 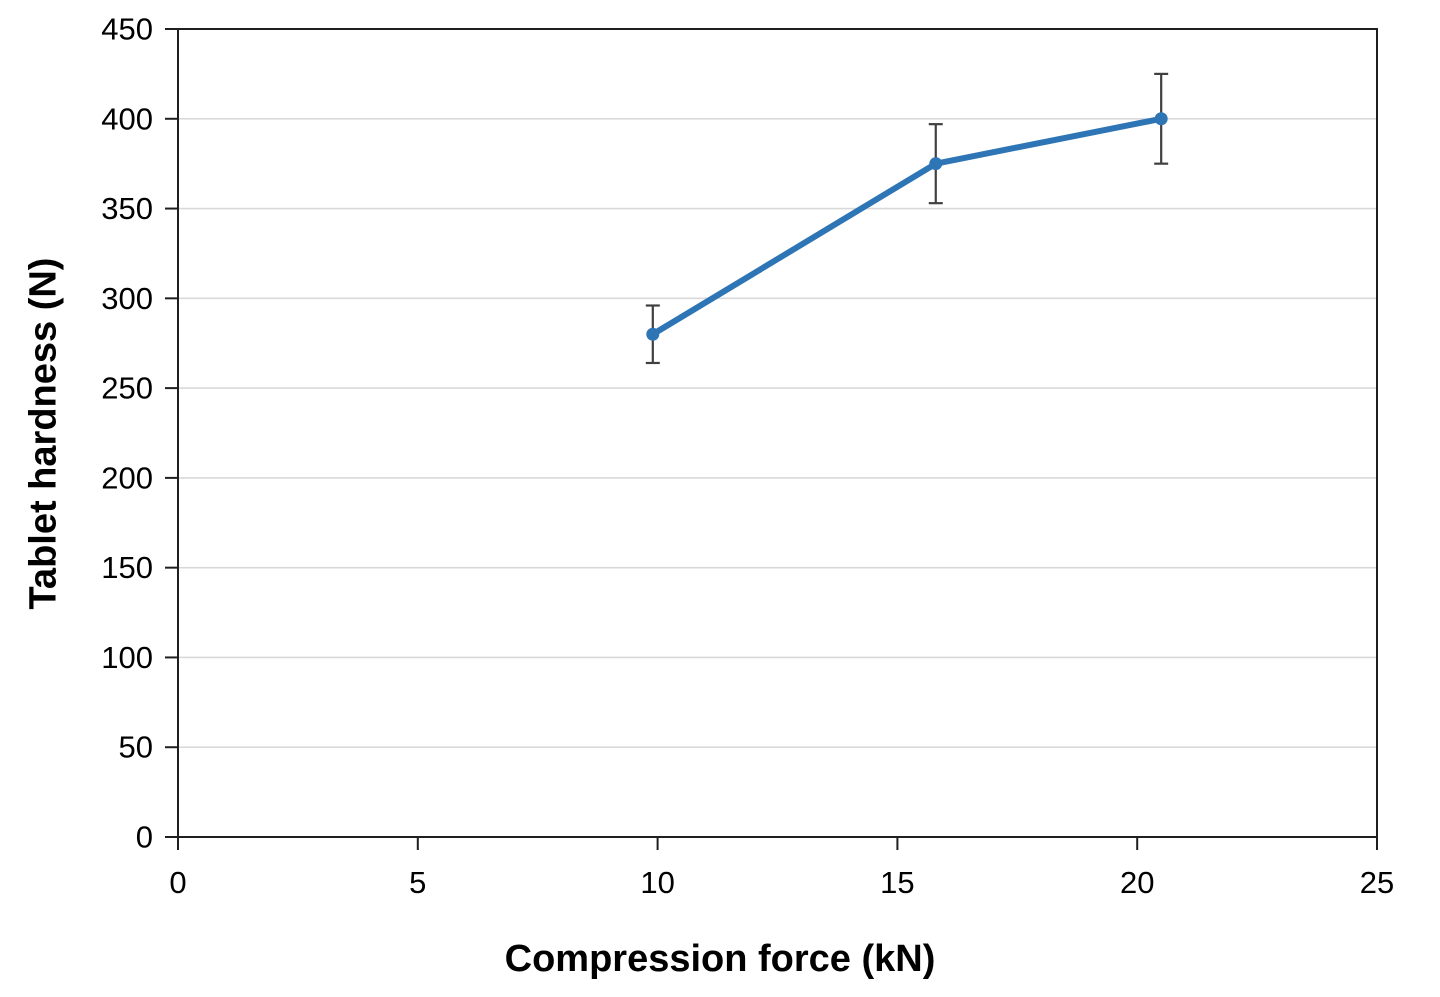 What do you see at coordinates (1377, 882) in the screenshot?
I see `x-tick-label: 25` at bounding box center [1377, 882].